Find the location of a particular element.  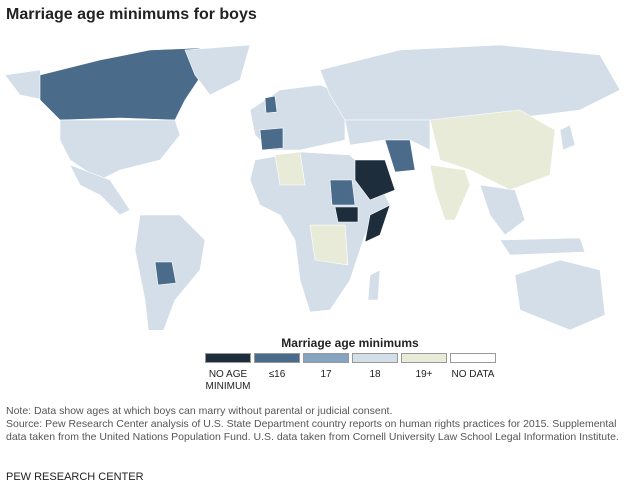

legend-label: 19+ is located at coordinates (424, 374).